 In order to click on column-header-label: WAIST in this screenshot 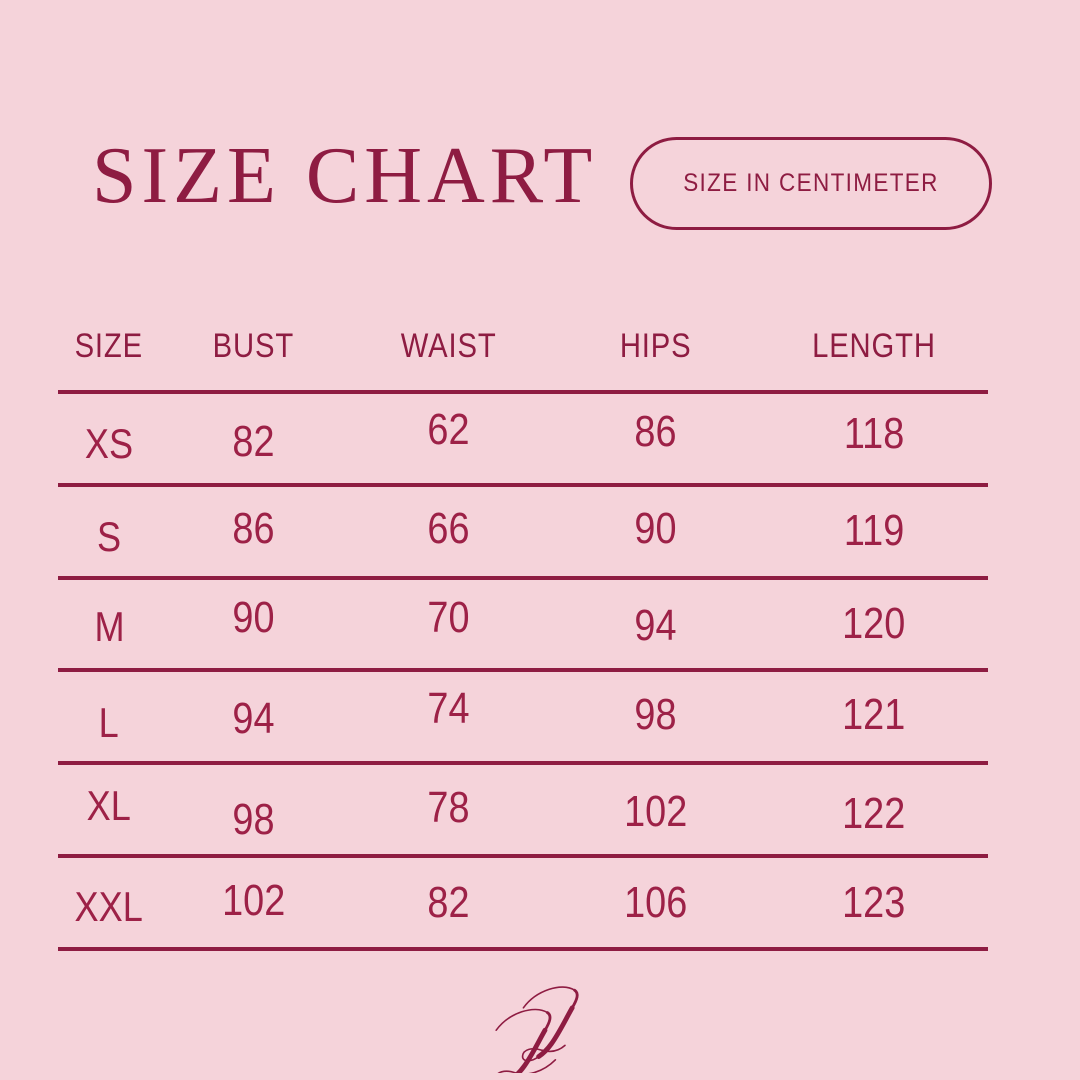, I will do `click(448, 345)`.